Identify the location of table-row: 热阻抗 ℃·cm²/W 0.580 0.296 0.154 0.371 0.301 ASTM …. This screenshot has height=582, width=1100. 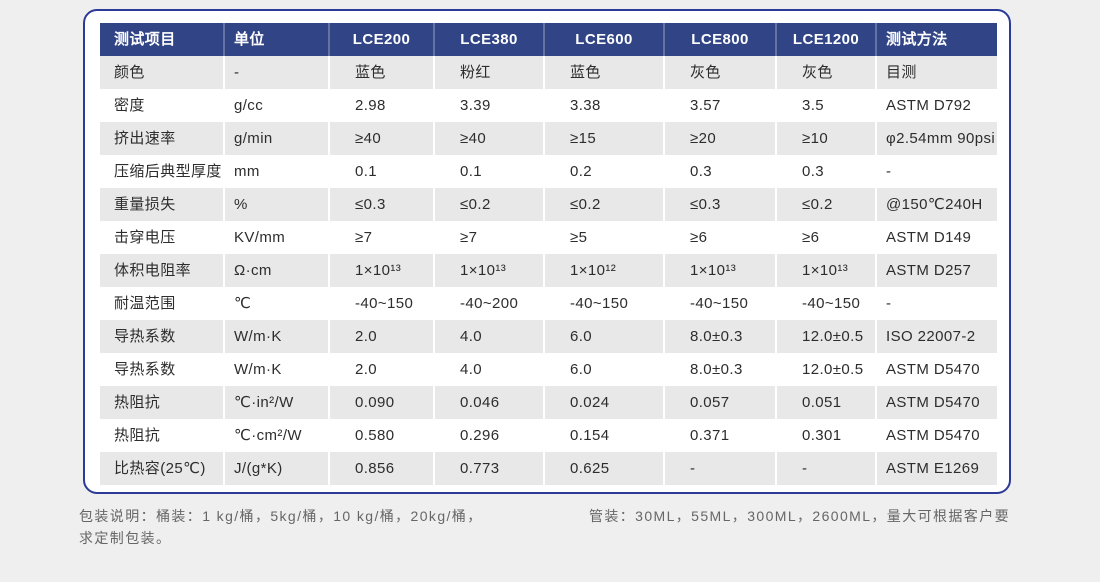
(548, 435).